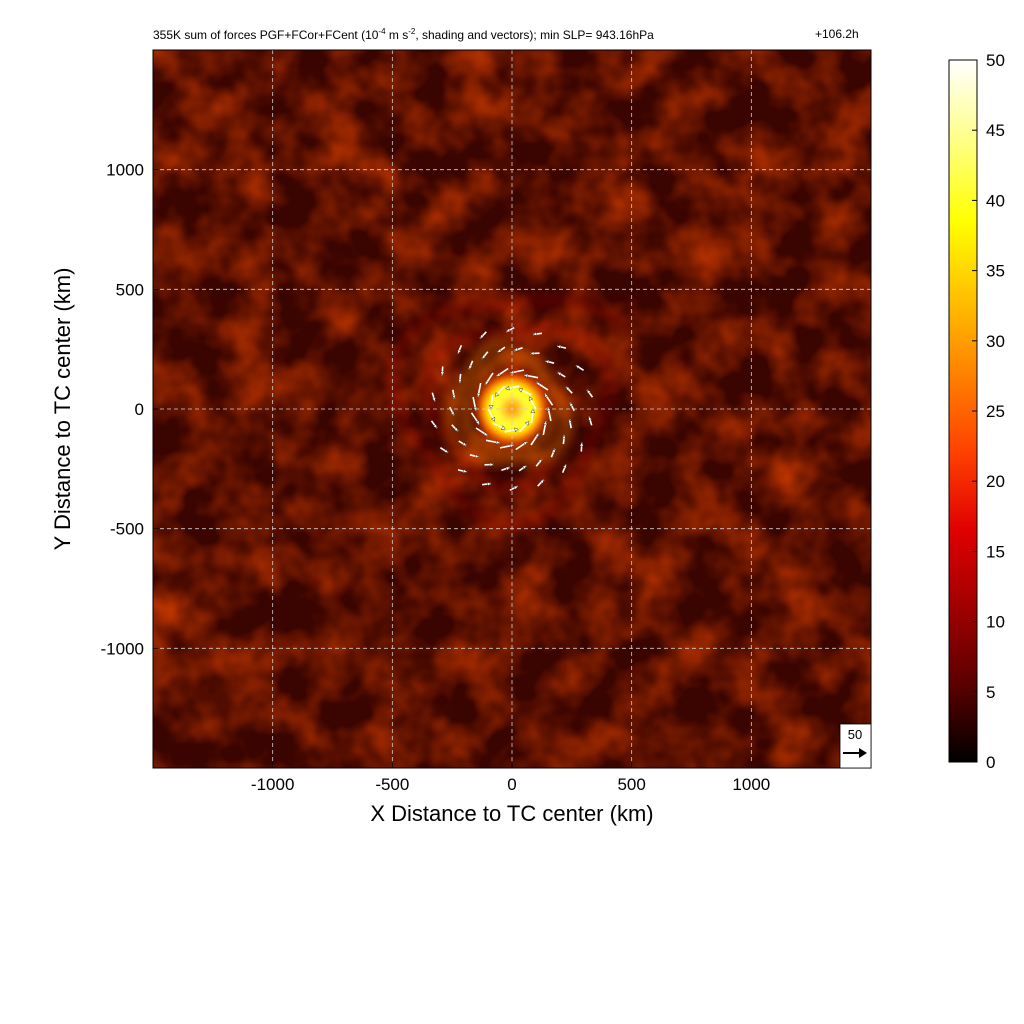 The height and width of the screenshot is (1024, 1024). Describe the element at coordinates (855, 734) in the screenshot. I see `reference-vector-label: 50` at that location.